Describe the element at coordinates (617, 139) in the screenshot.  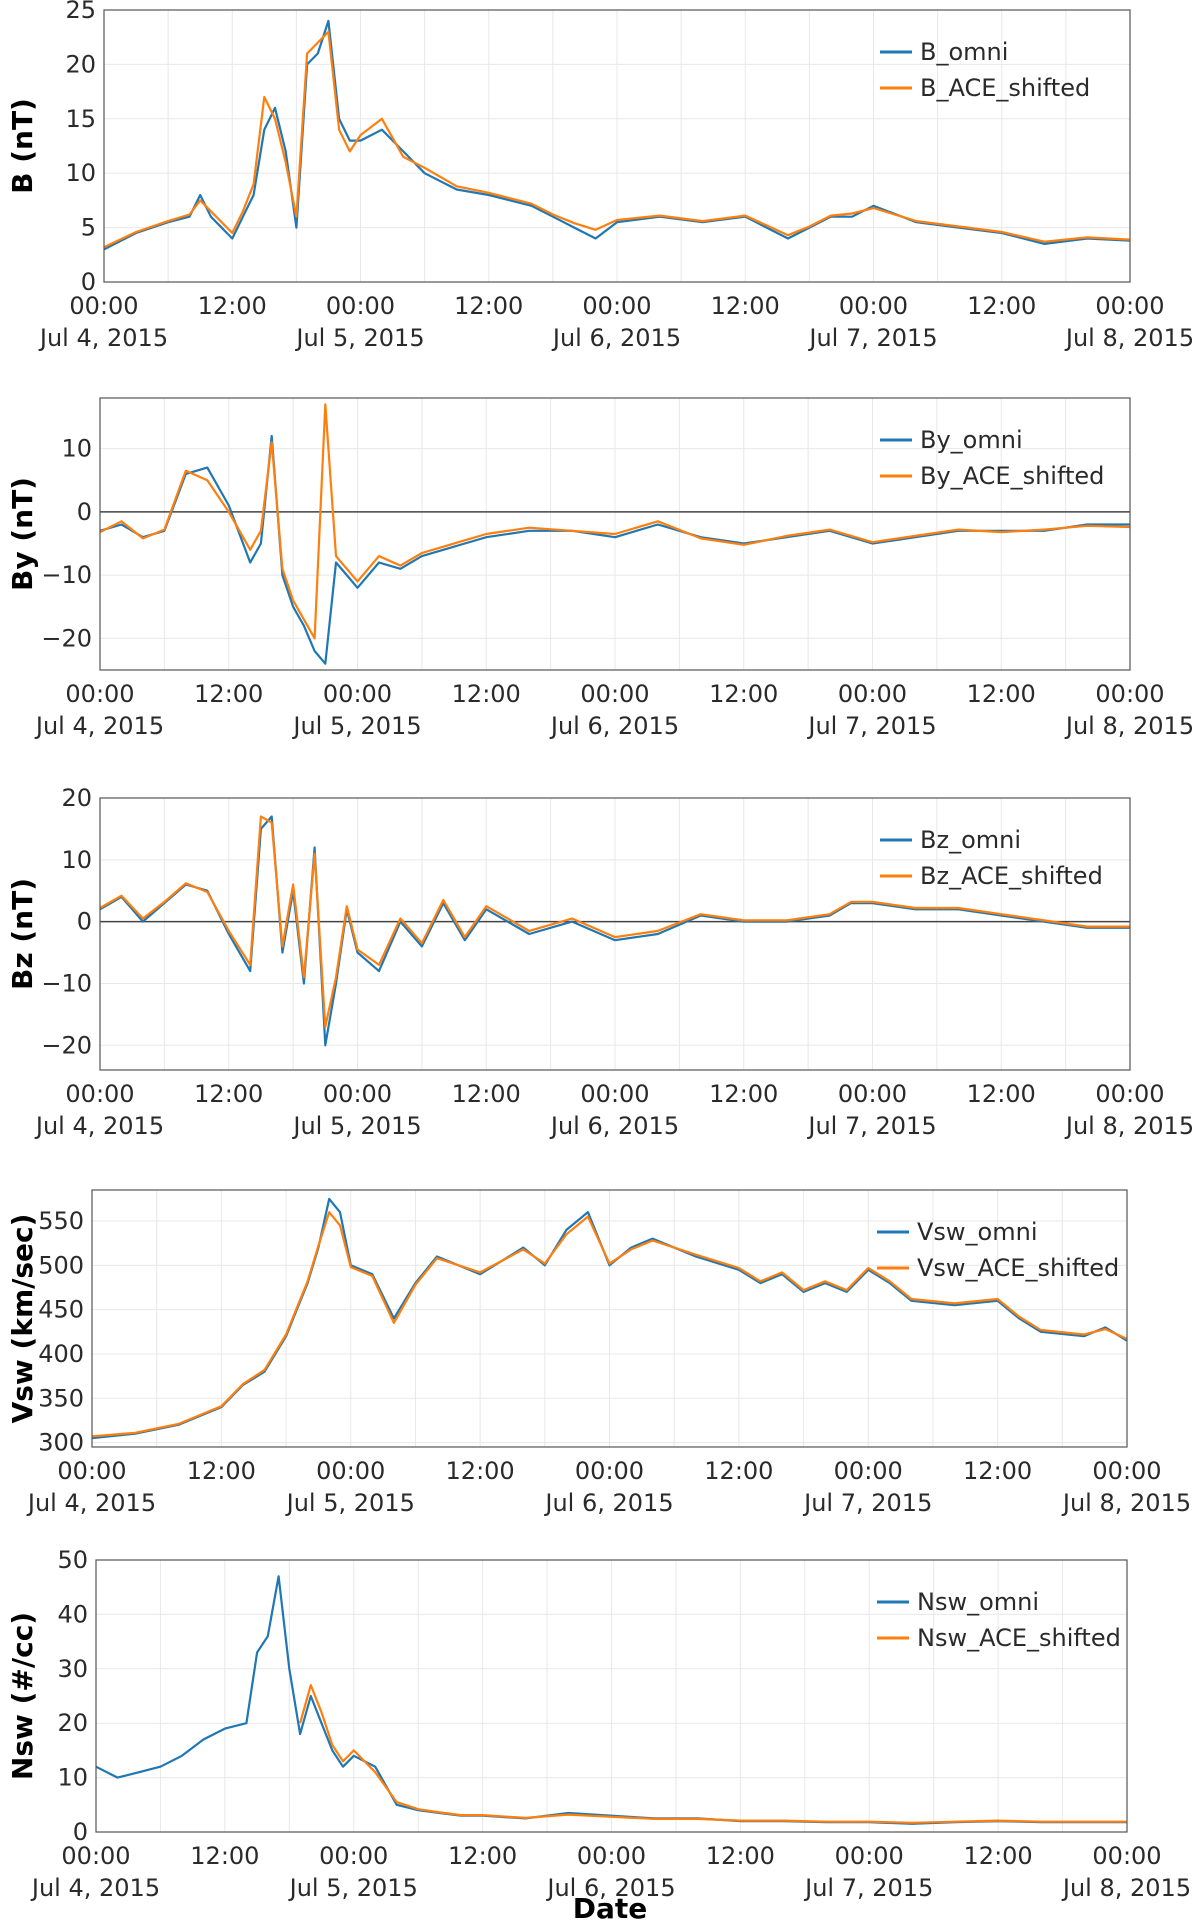
I see `b-series-ace-line` at that location.